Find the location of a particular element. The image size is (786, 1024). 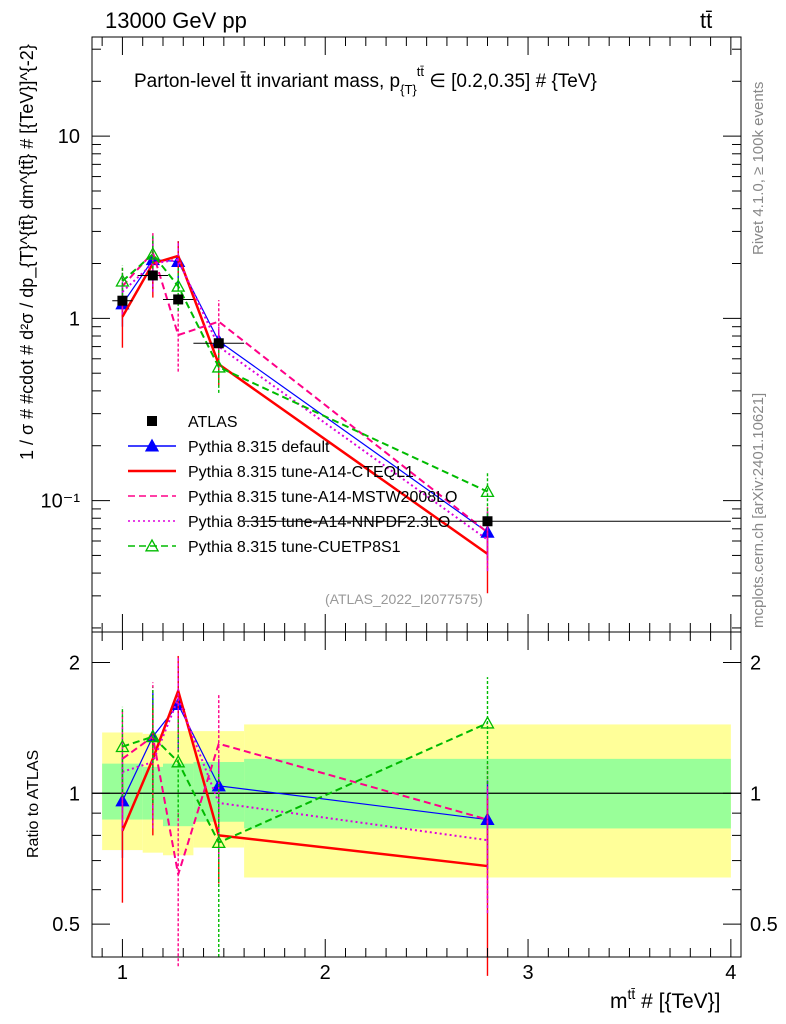

ratio-y-tick-label-right: 2 is located at coordinates (755, 663).